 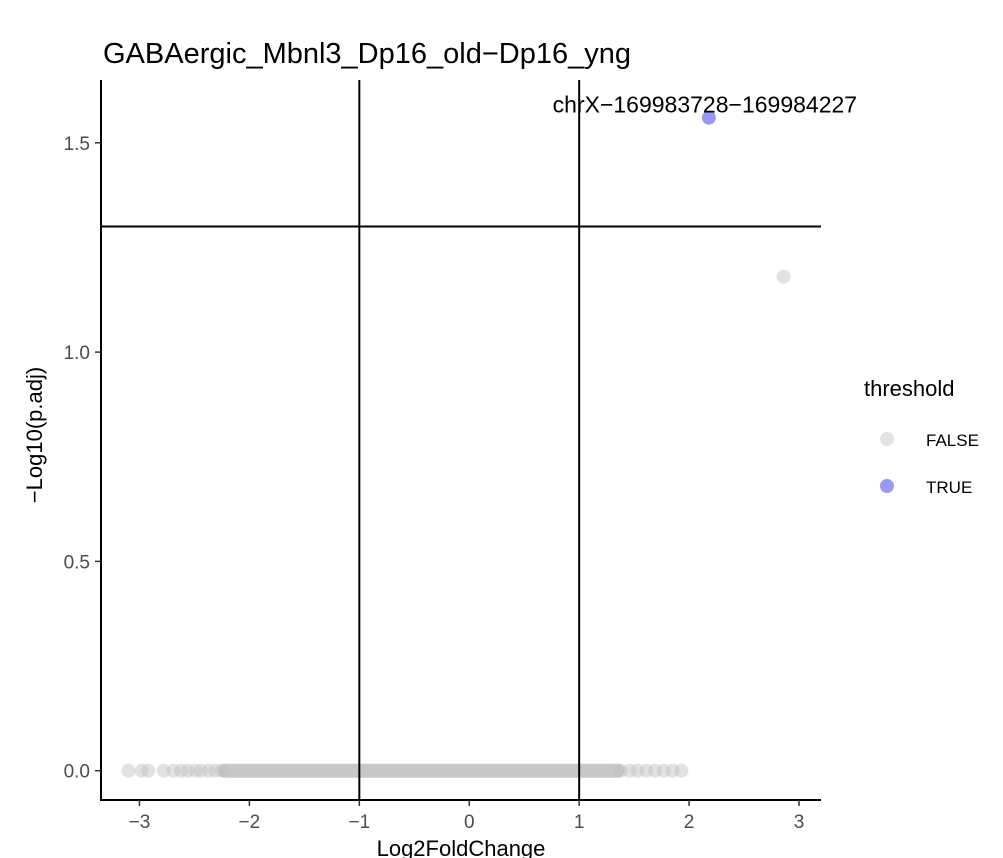 What do you see at coordinates (359, 822) in the screenshot?
I see `x-tick-label-2: −1` at bounding box center [359, 822].